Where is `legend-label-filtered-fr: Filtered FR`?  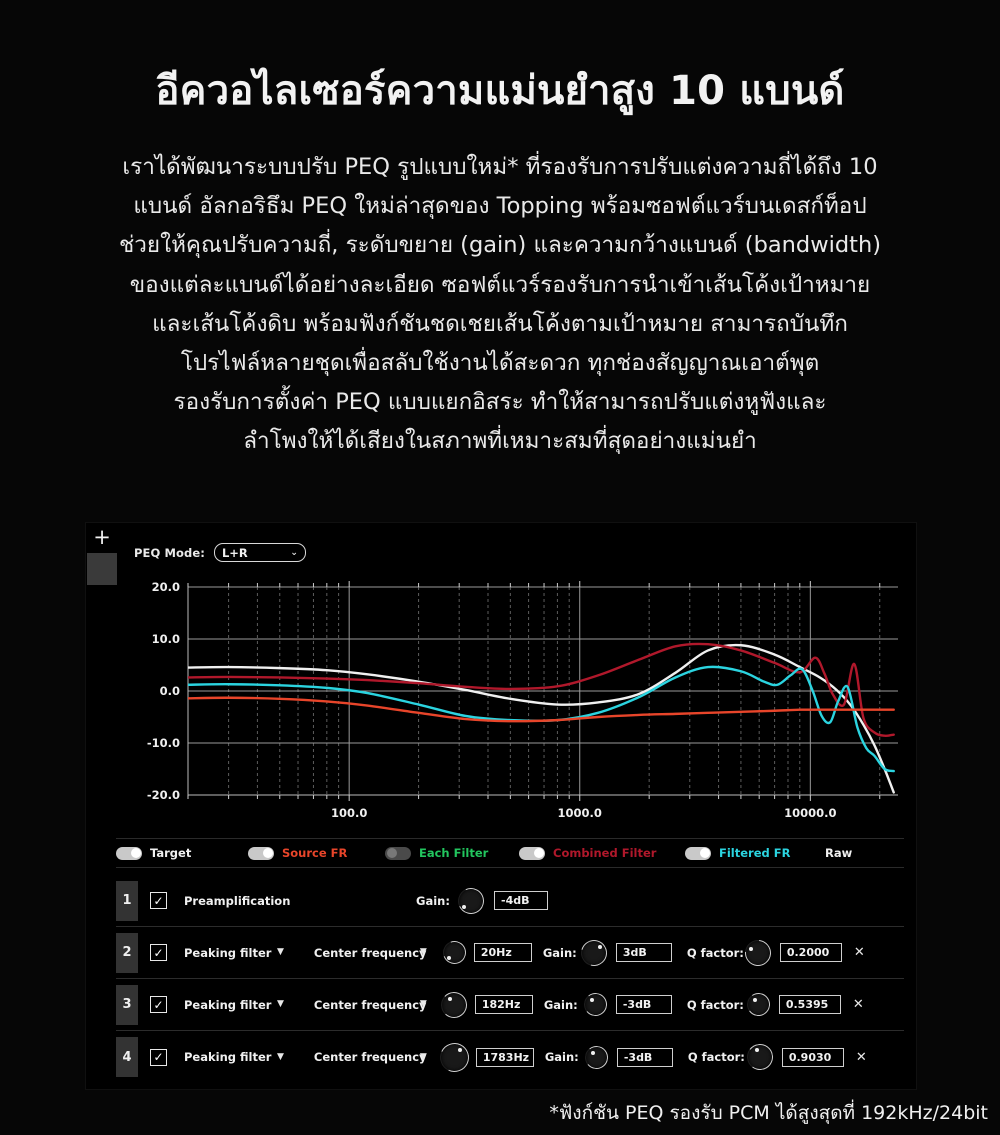 legend-label-filtered-fr: Filtered FR is located at coordinates (755, 853).